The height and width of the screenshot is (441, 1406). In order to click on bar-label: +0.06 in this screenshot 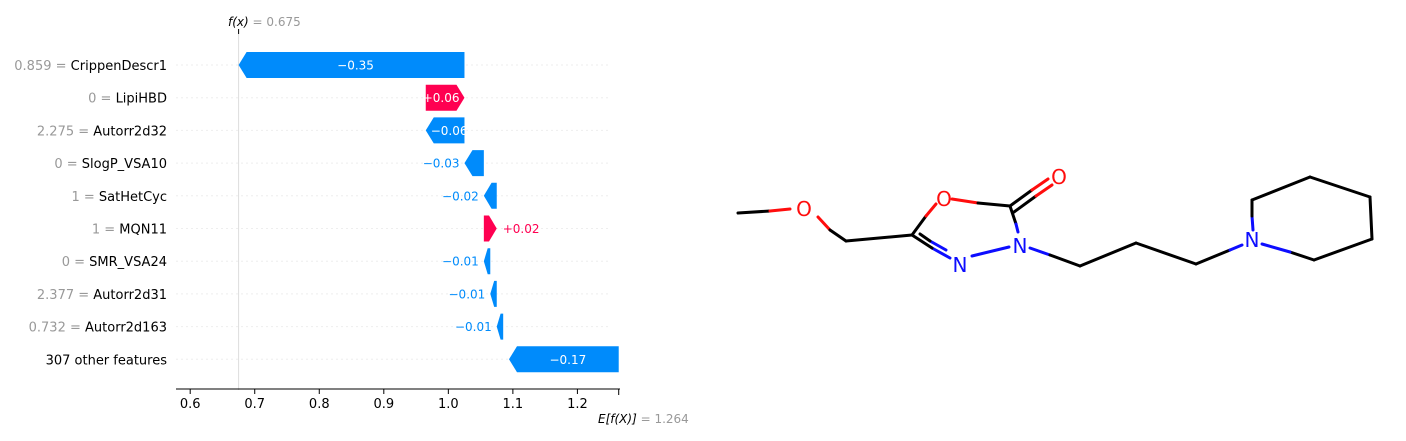, I will do `click(441, 98)`.